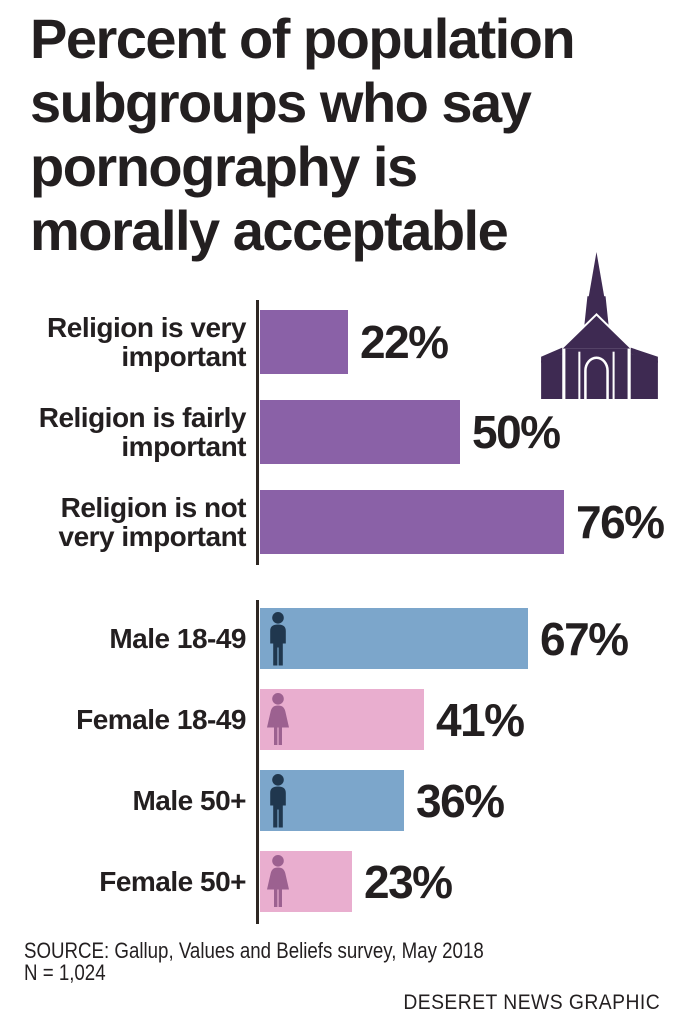 The width and height of the screenshot is (686, 1024). Describe the element at coordinates (304, 342) in the screenshot. I see `bar-religion-is-very-important` at that location.